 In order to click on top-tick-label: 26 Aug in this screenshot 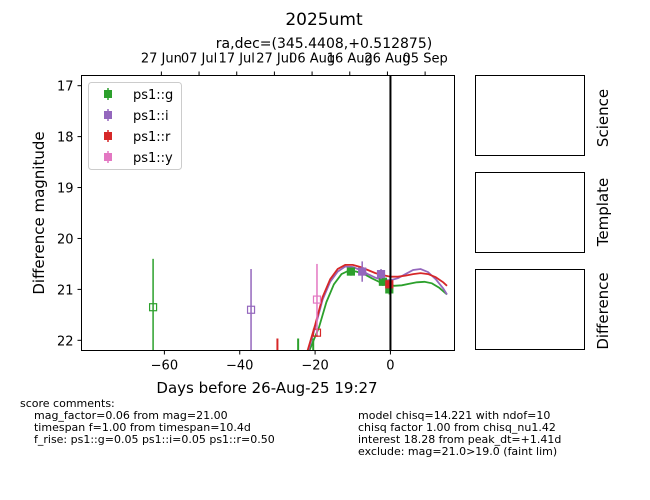, I will do `click(387, 59)`.